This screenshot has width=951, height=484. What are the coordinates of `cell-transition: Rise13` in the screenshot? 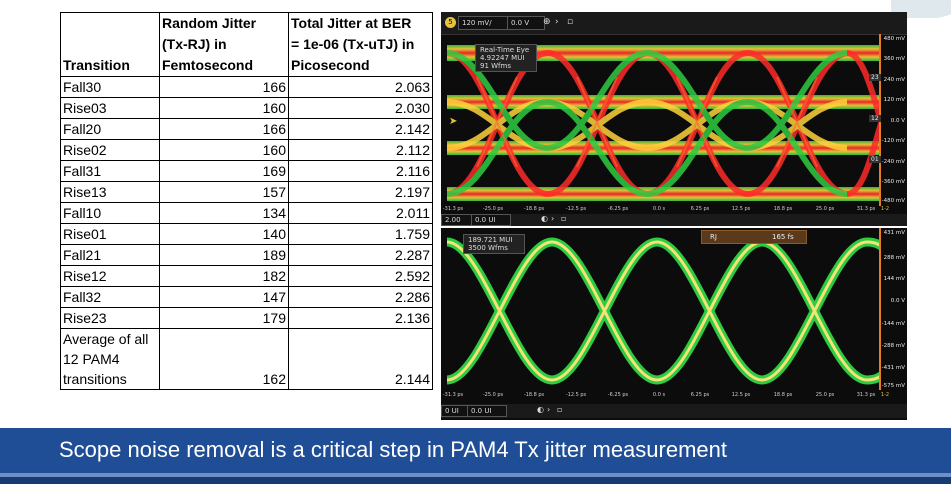 It's located at (110, 192).